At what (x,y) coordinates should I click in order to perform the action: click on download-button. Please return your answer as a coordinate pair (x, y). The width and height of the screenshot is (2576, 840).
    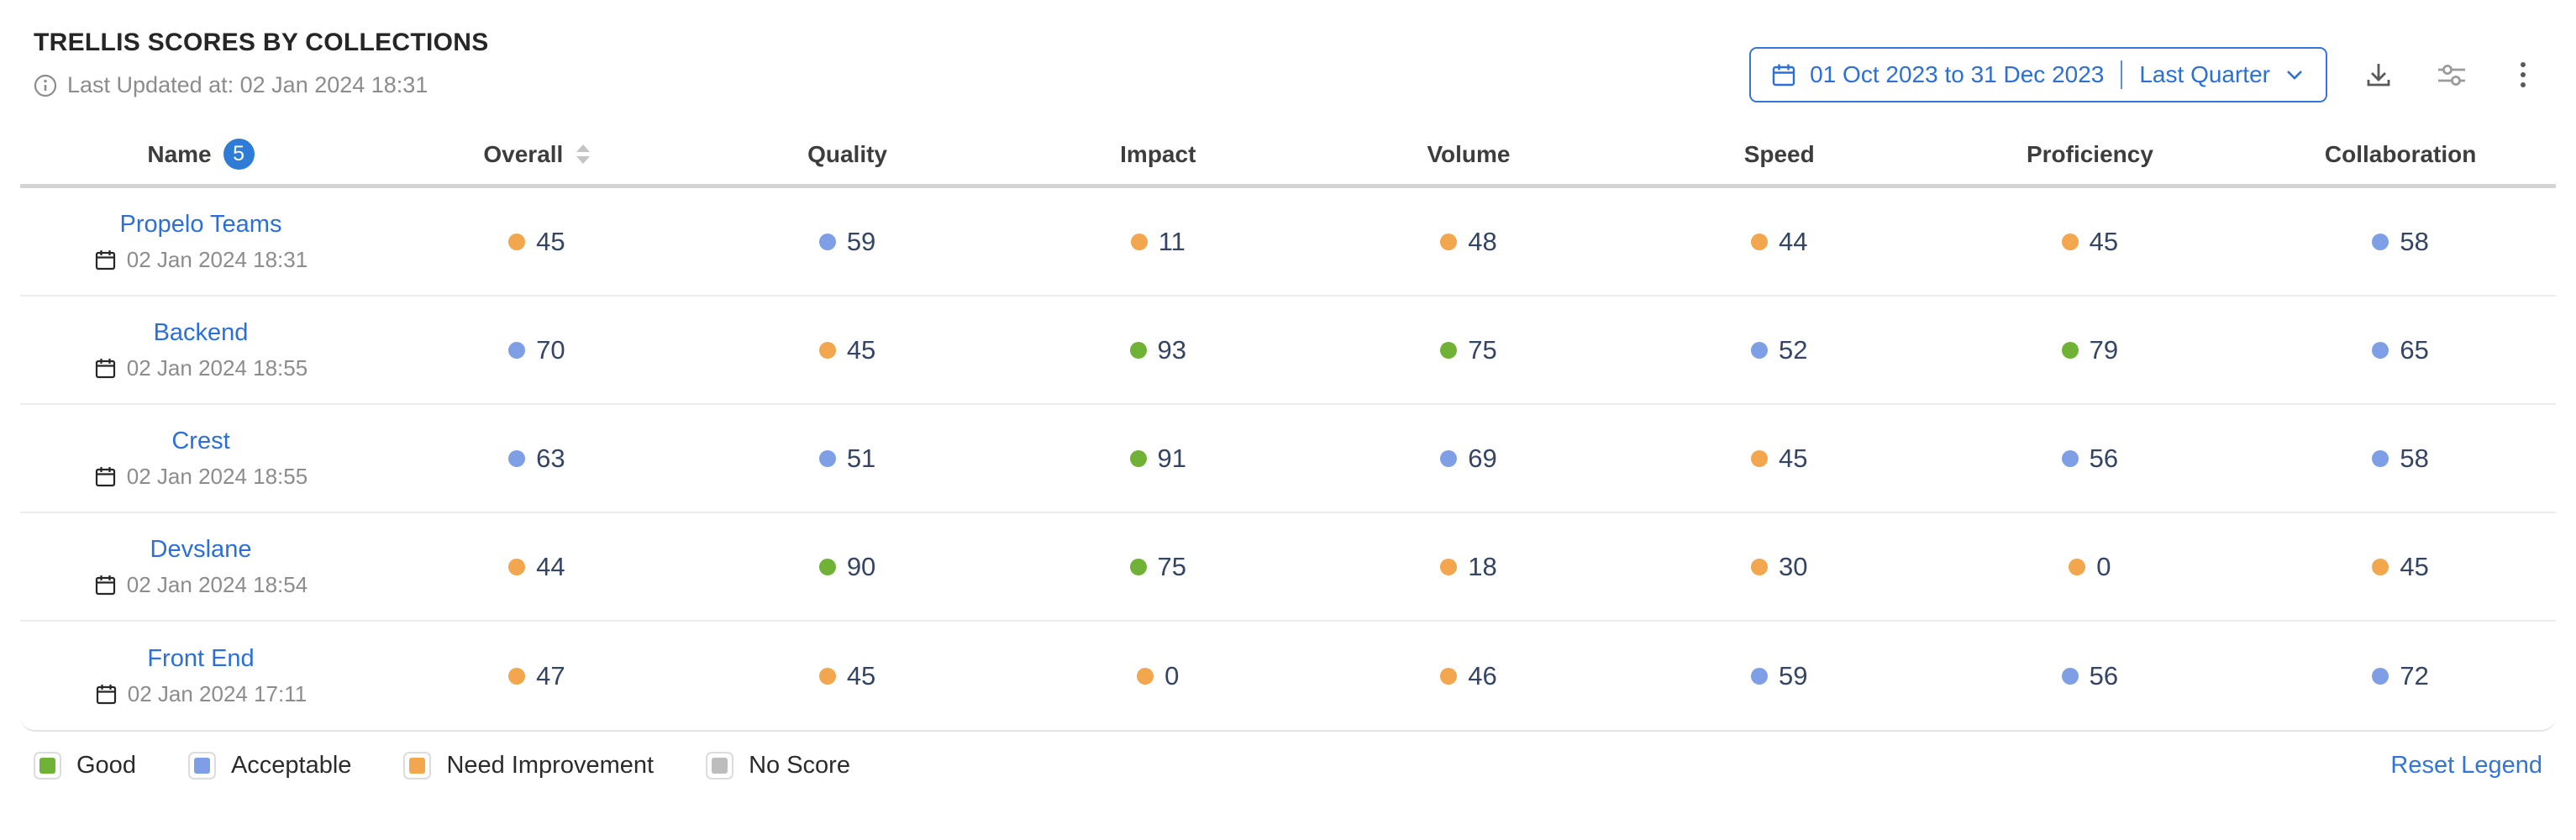
    Looking at the image, I should click on (2379, 75).